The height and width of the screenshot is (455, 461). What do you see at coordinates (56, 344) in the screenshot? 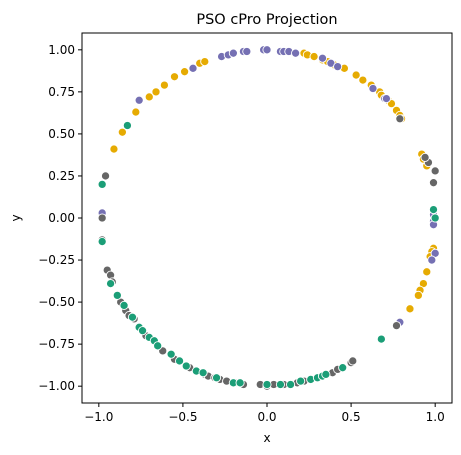
I see `y-tick-label: −0.75` at bounding box center [56, 344].